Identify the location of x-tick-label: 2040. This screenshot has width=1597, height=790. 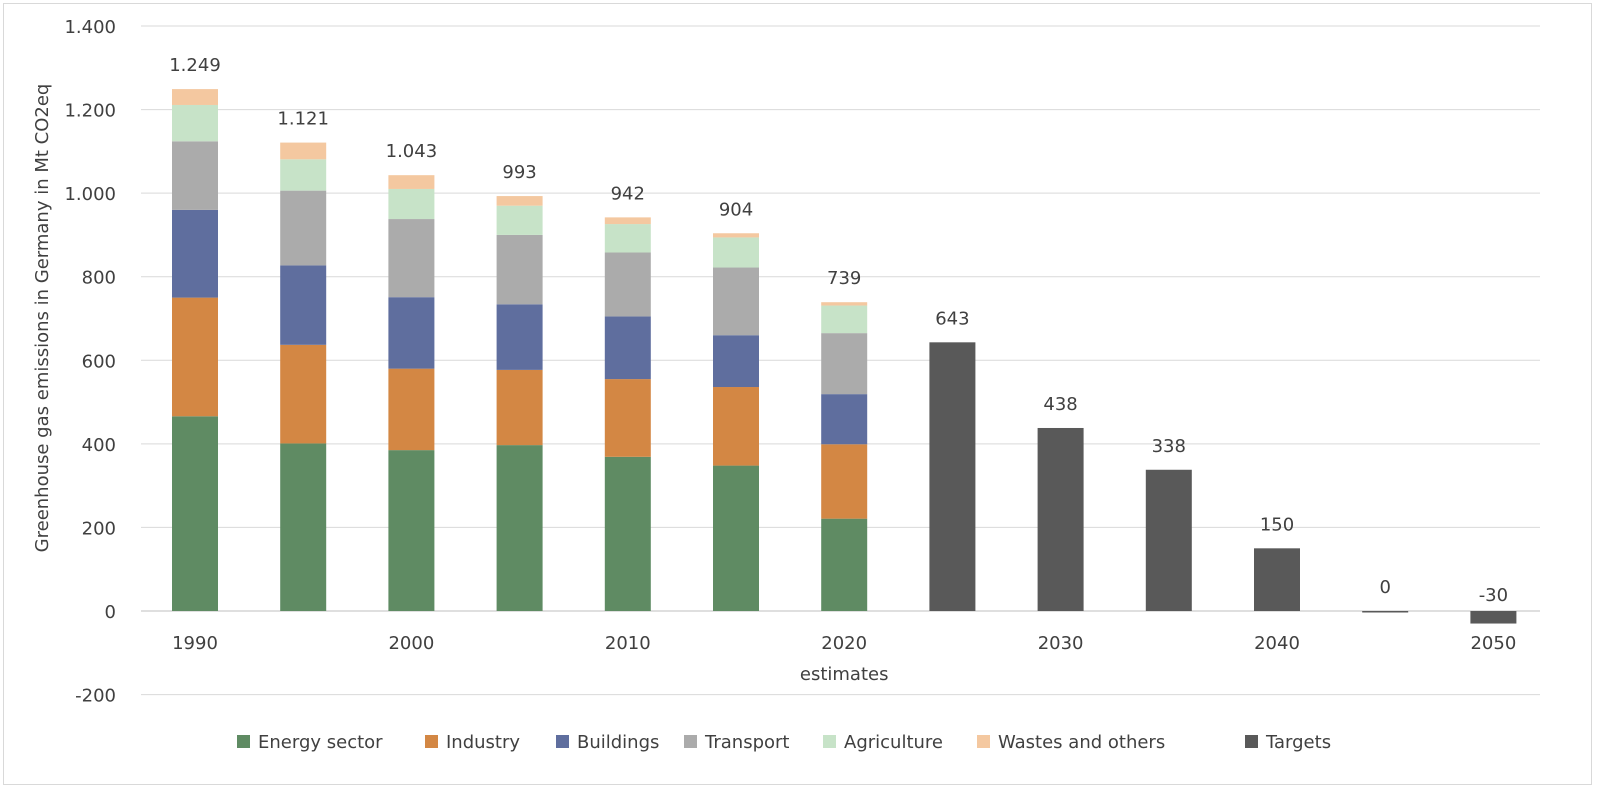
(1277, 643).